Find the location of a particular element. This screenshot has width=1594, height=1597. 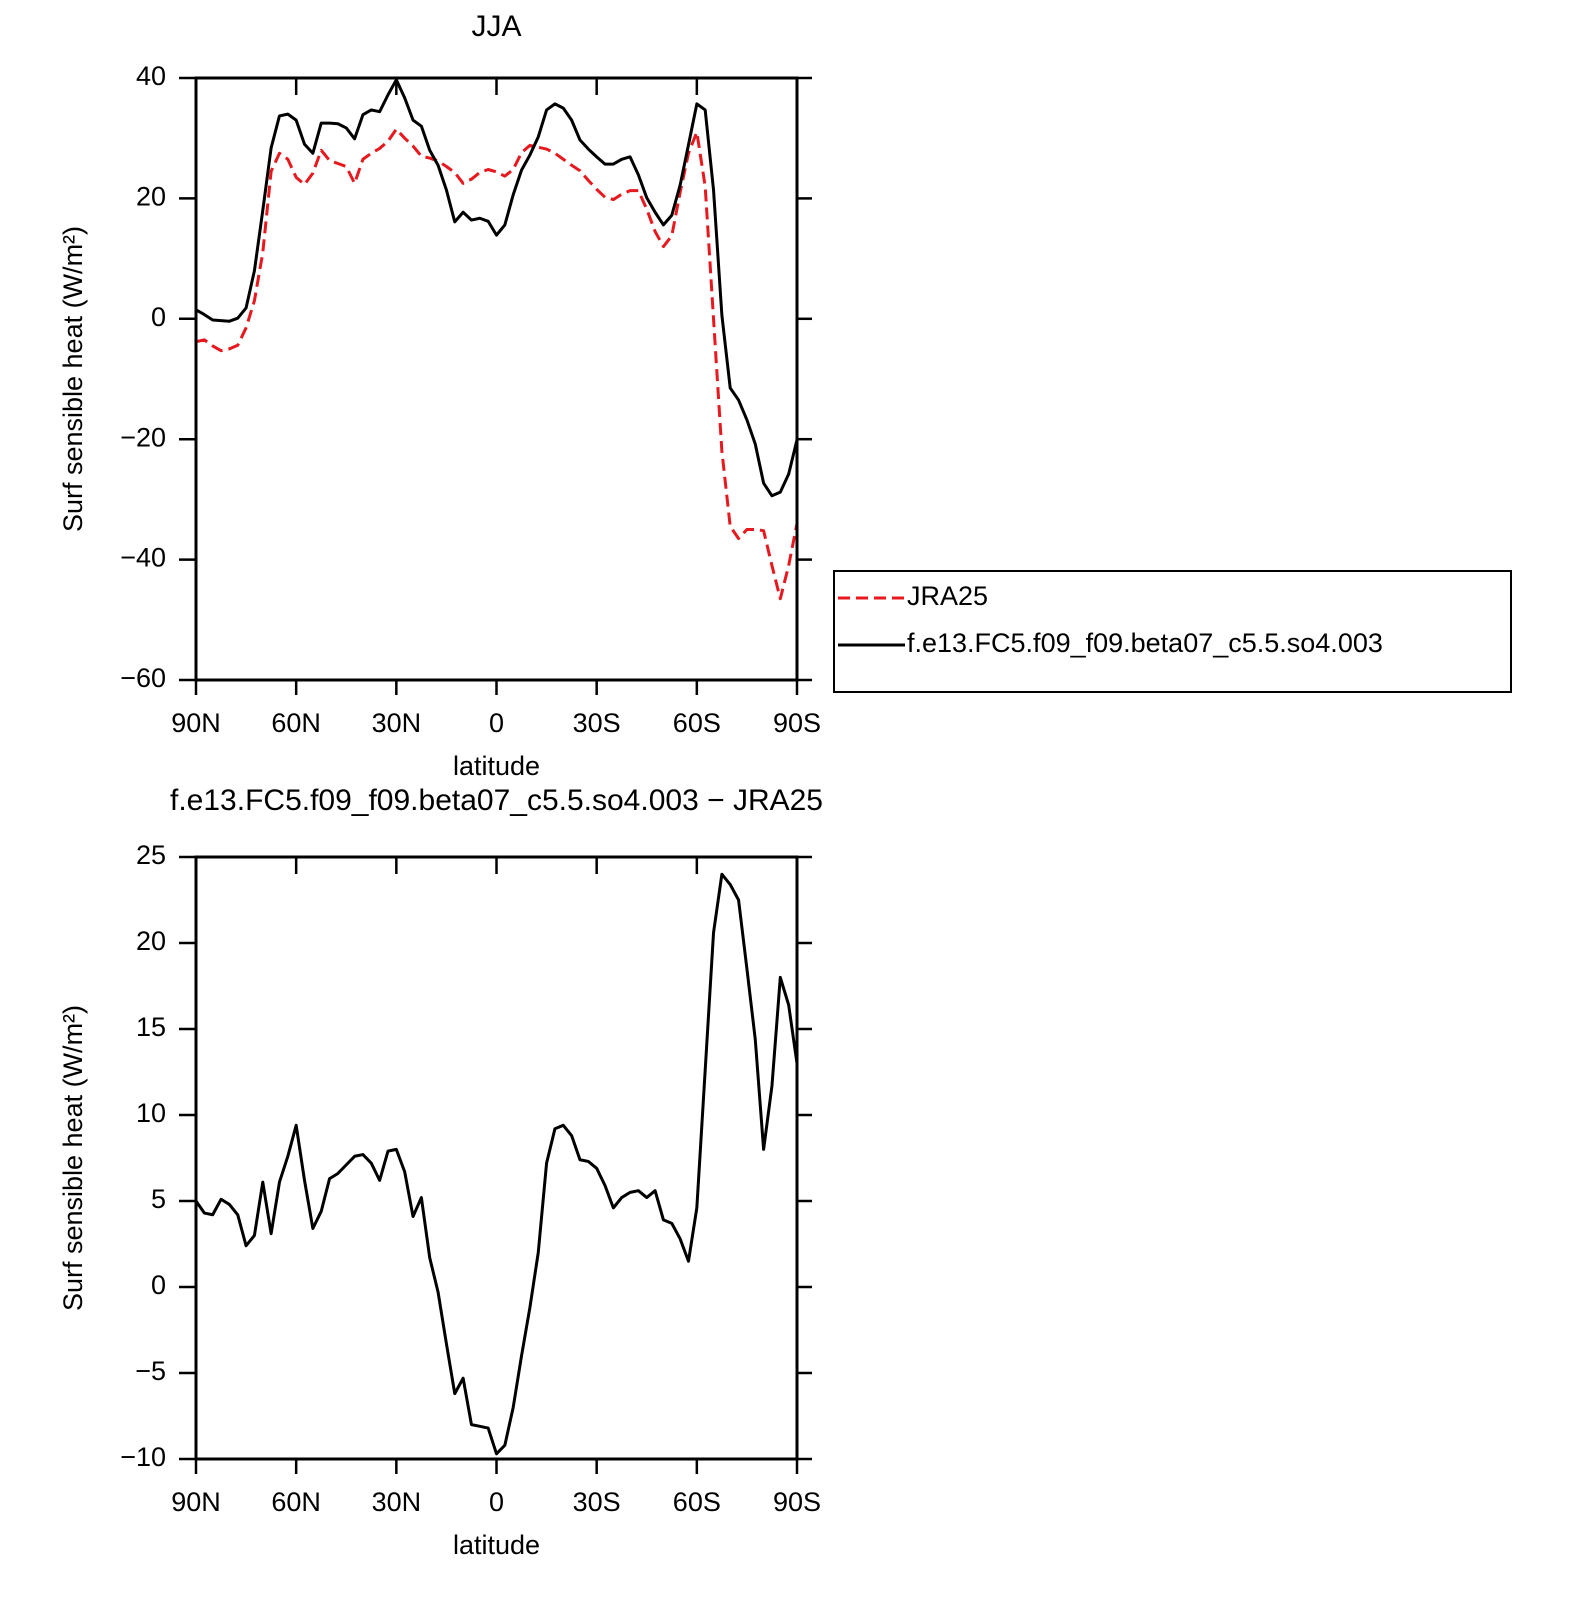

legend-box is located at coordinates (1172, 631).